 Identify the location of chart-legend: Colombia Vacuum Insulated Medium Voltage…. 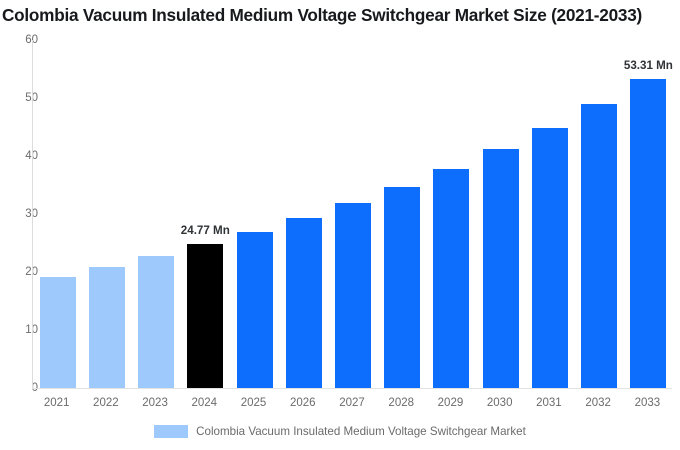
(340, 431).